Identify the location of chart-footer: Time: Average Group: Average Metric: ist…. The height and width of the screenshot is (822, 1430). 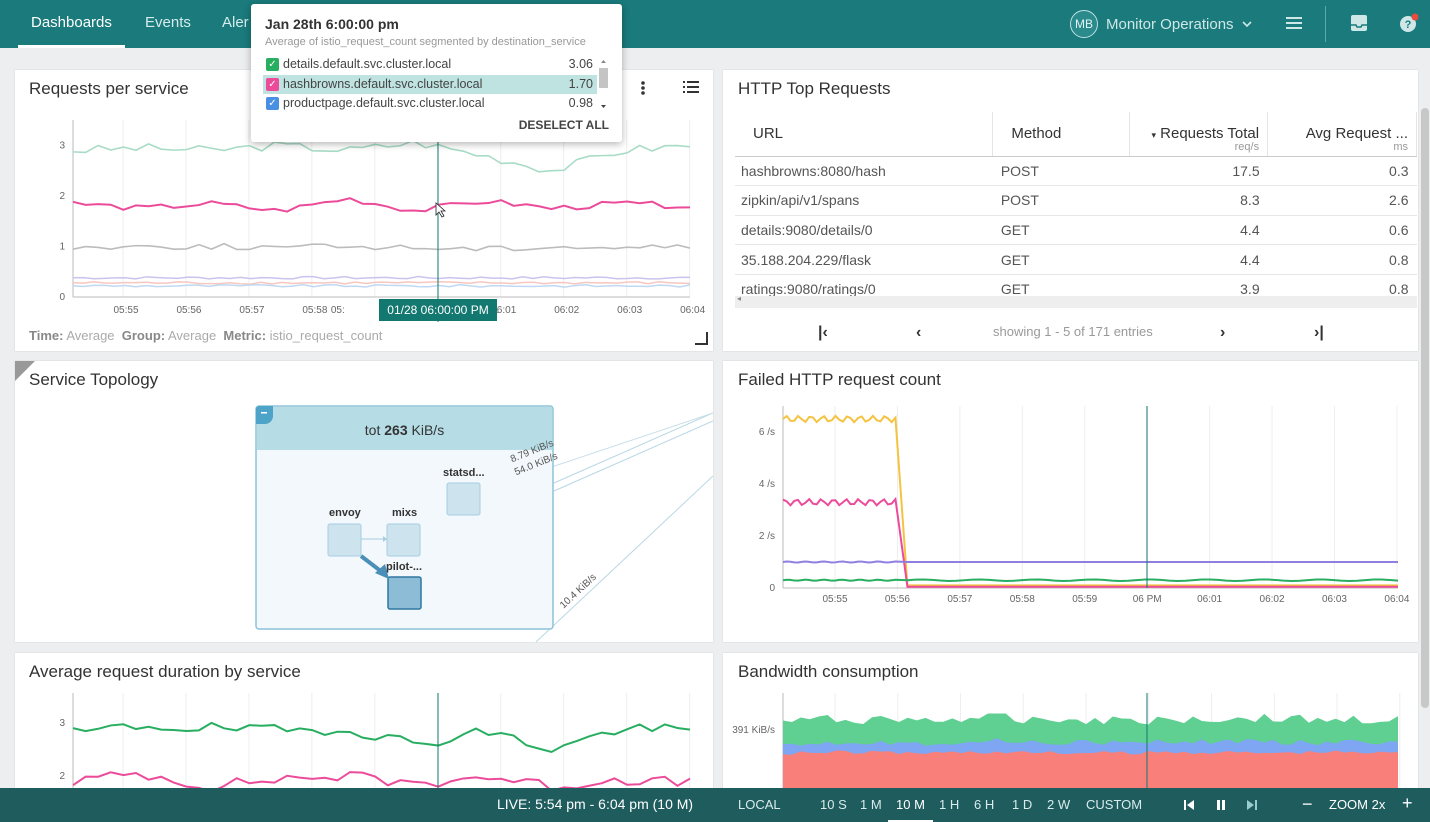
(205, 335).